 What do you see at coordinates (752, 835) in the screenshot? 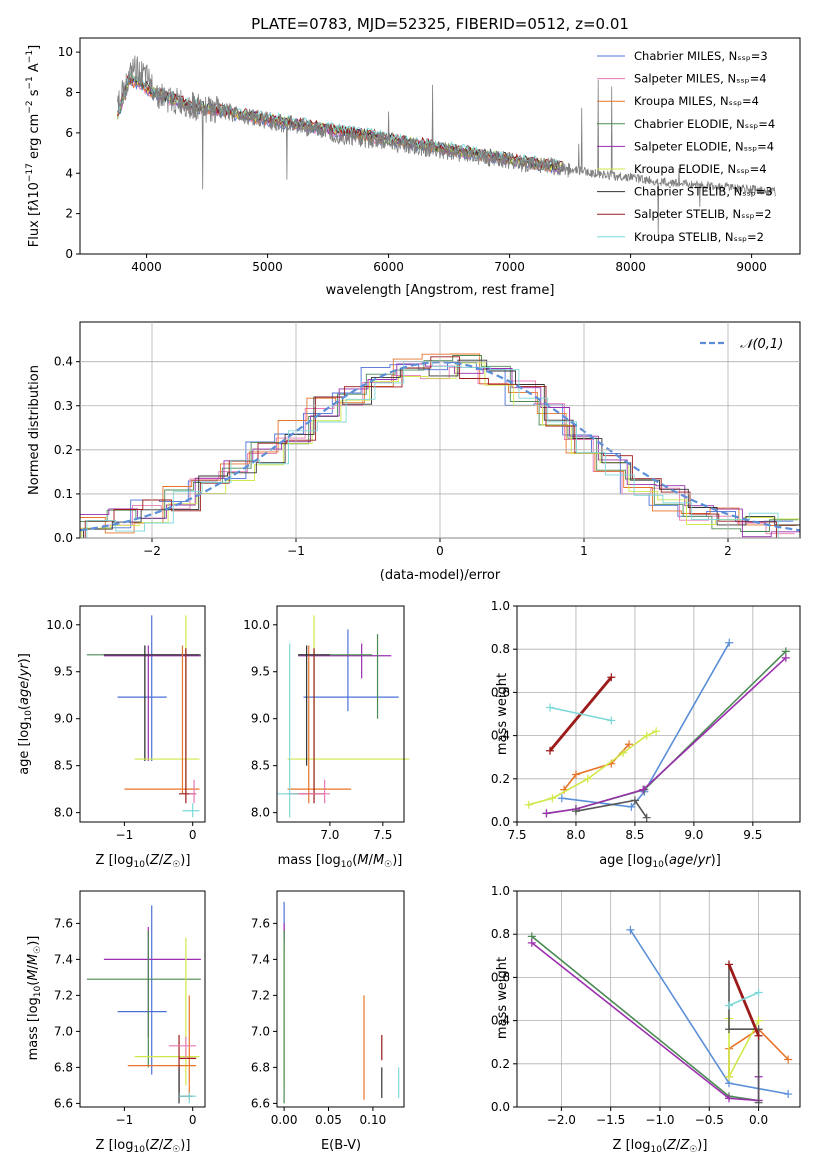
I see `x-tick-label: 9.5` at bounding box center [752, 835].